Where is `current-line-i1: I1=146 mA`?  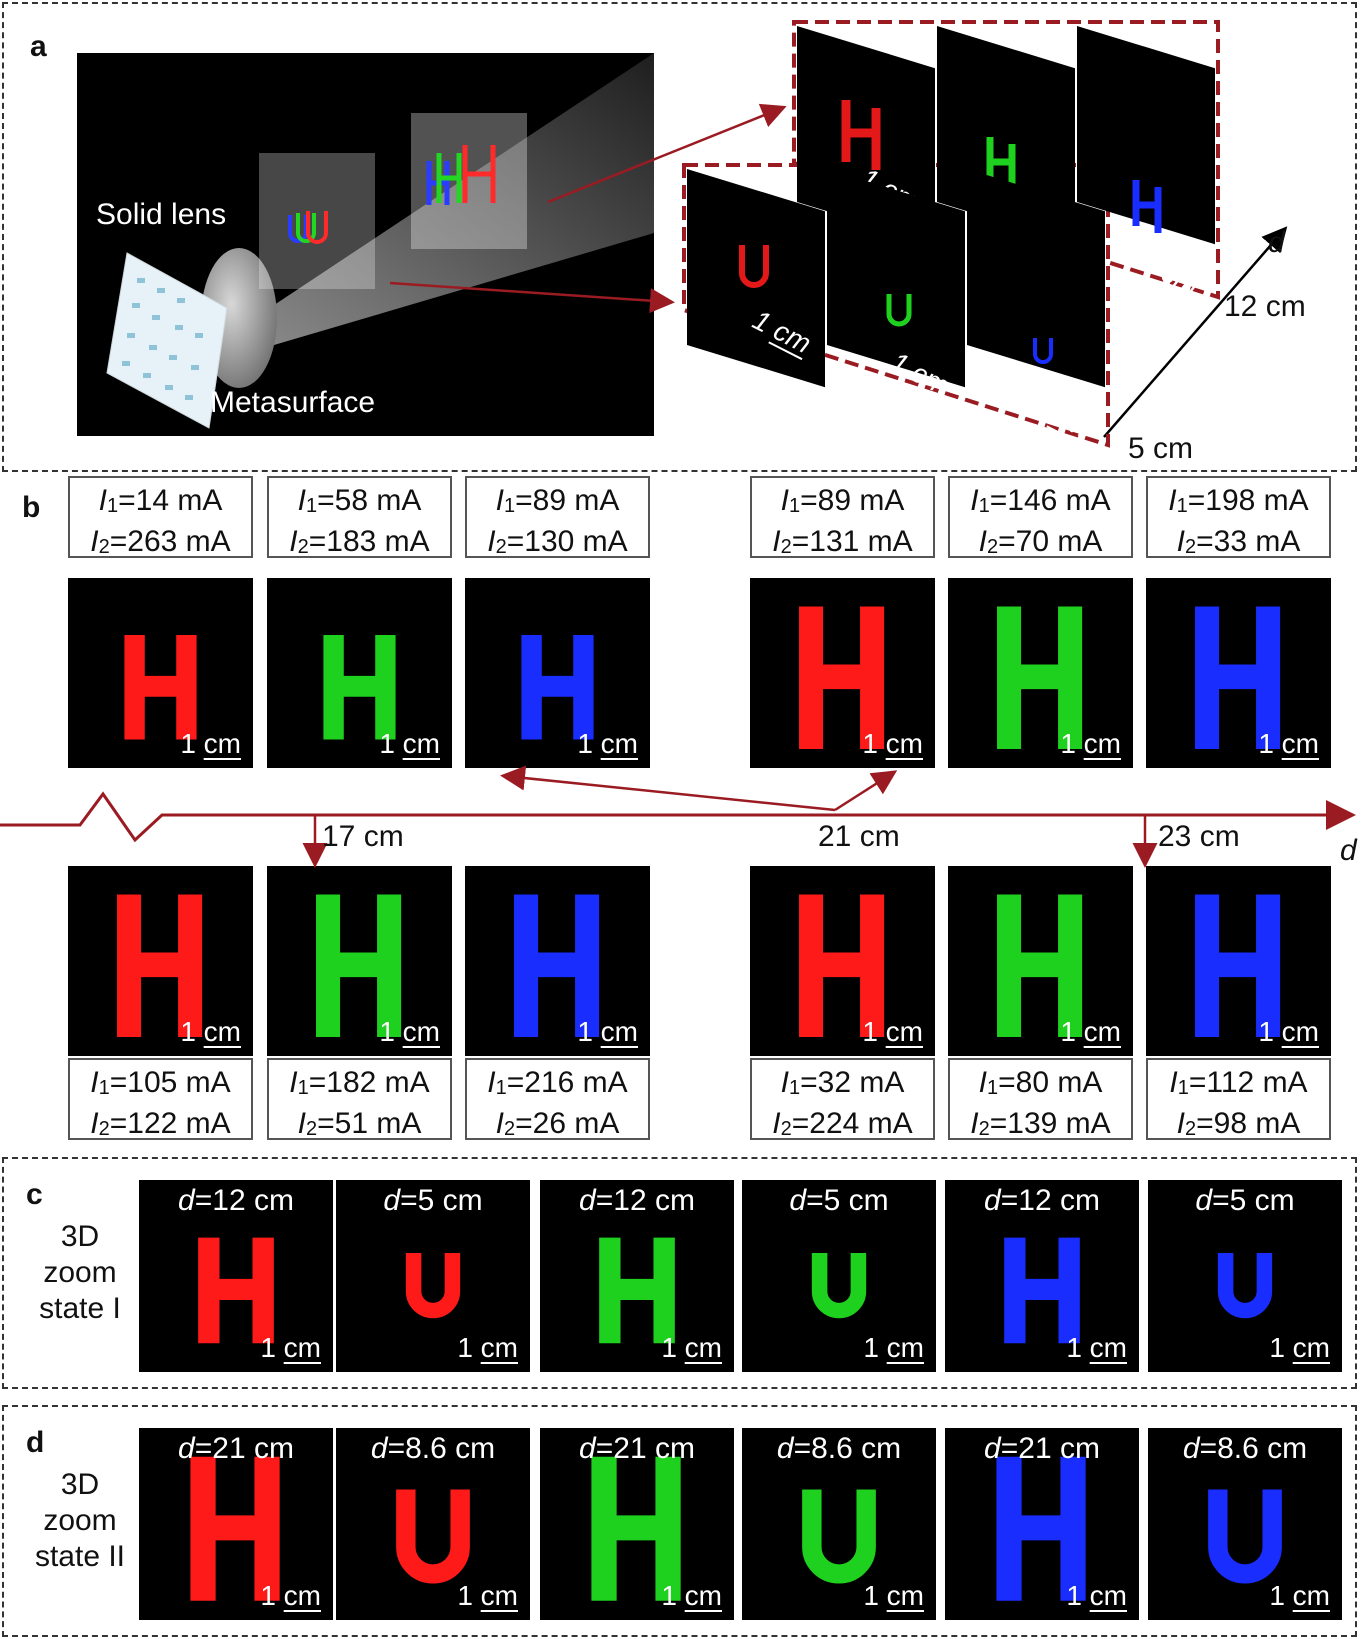
current-line-i1: I1=146 mA is located at coordinates (1040, 500).